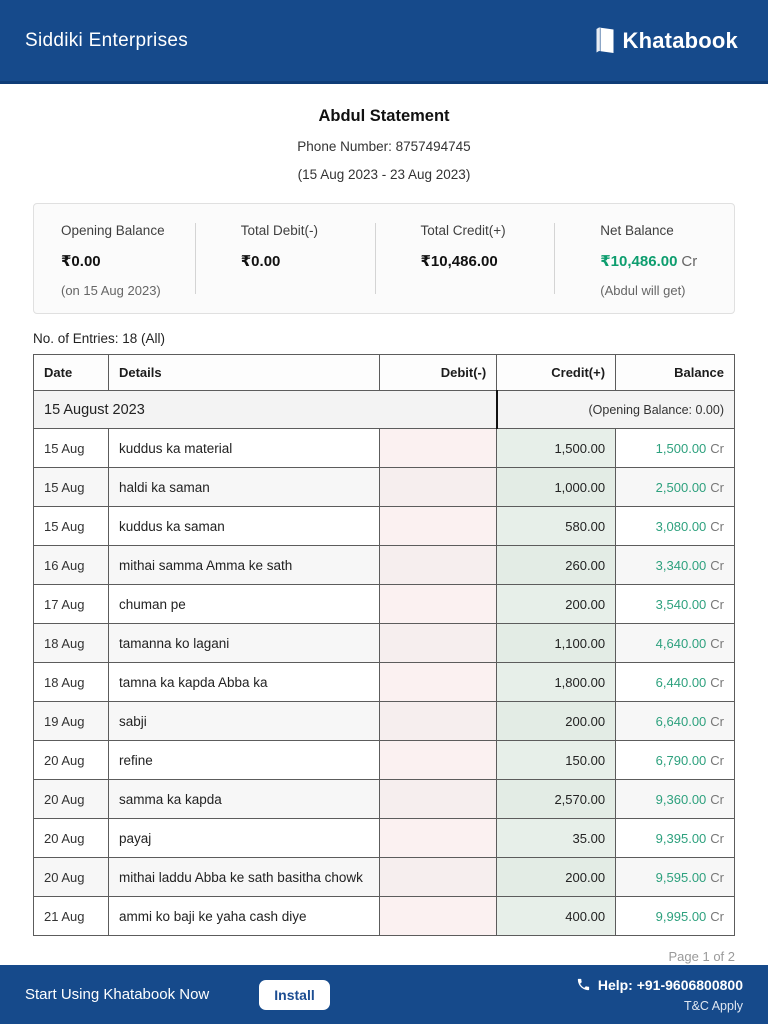 The height and width of the screenshot is (1024, 768). Describe the element at coordinates (675, 760) in the screenshot. I see `row-balance: 6,790.00 Cr` at that location.